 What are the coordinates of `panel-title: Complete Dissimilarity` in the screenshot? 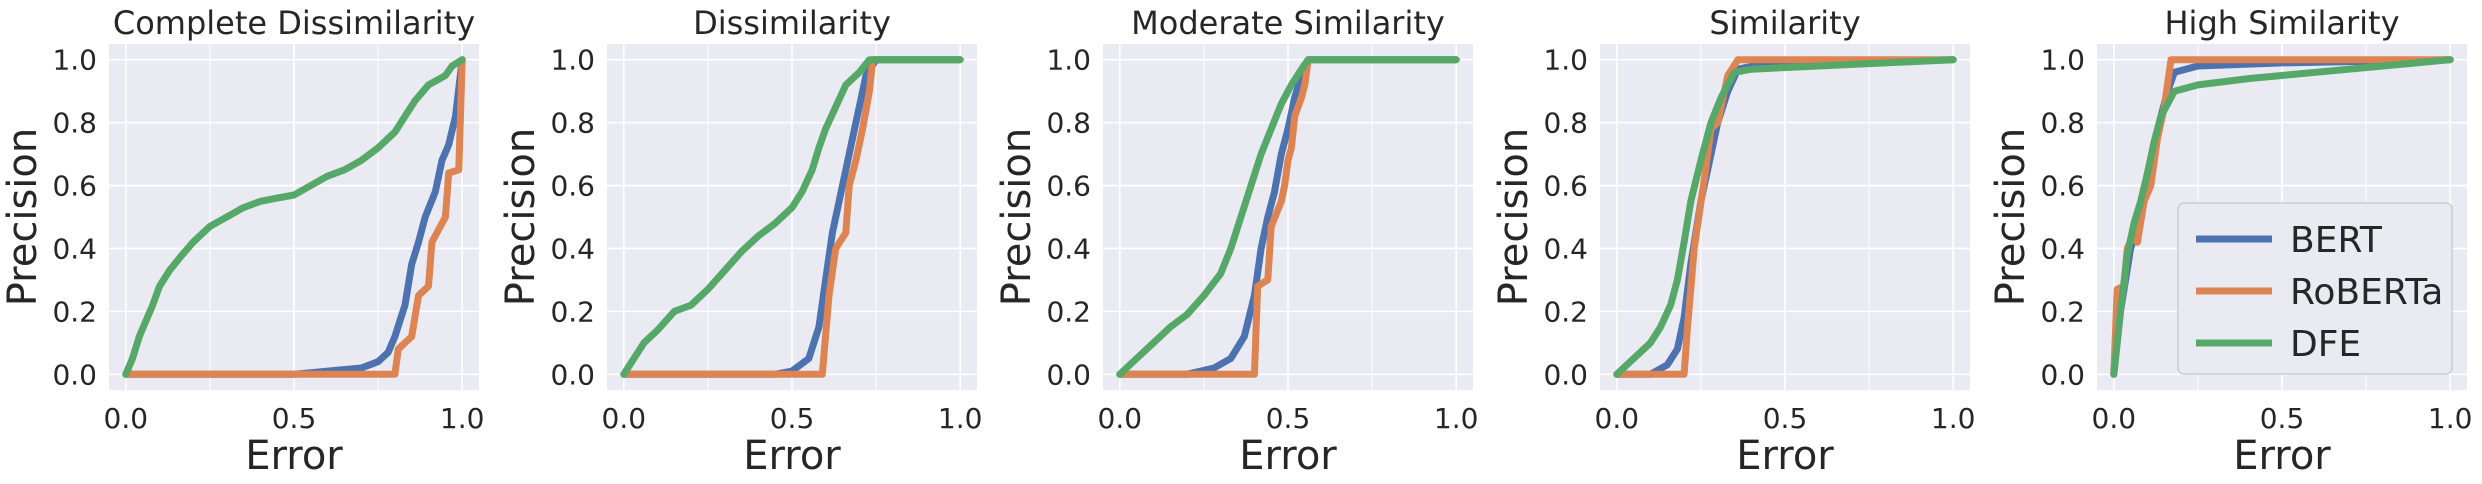 It's located at (294, 23).